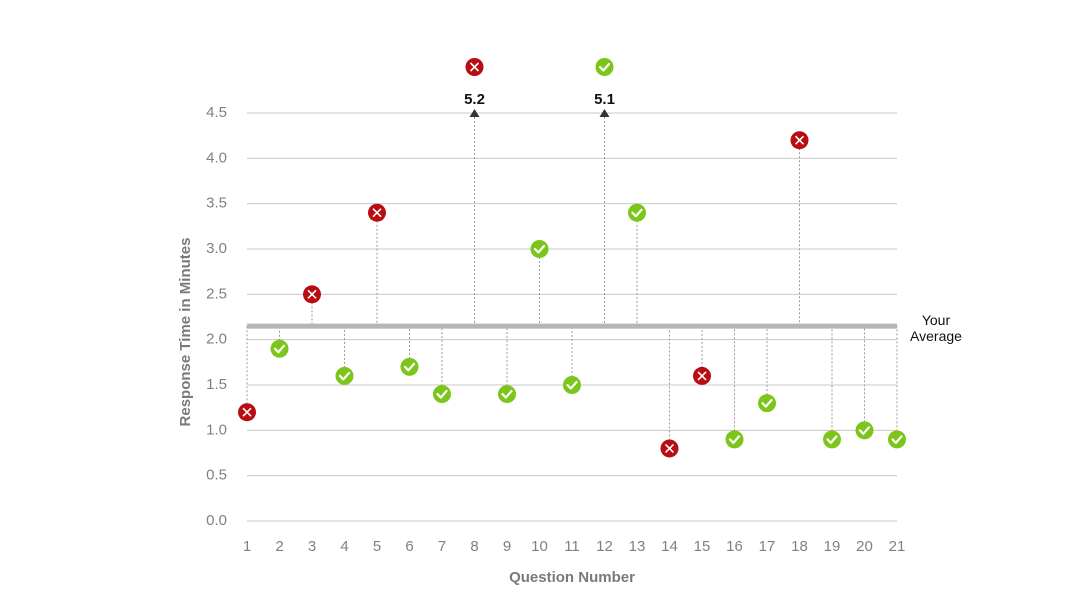 This screenshot has height=592, width=1080. What do you see at coordinates (702, 546) in the screenshot?
I see `x-tick-label: 15` at bounding box center [702, 546].